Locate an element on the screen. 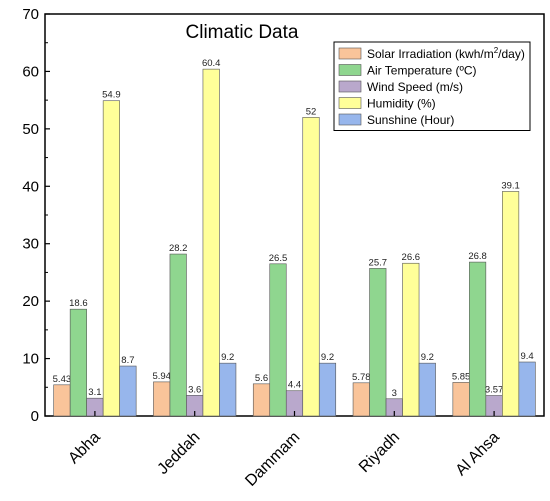 The image size is (550, 501). bar-data-label: 26.5 is located at coordinates (278, 258).